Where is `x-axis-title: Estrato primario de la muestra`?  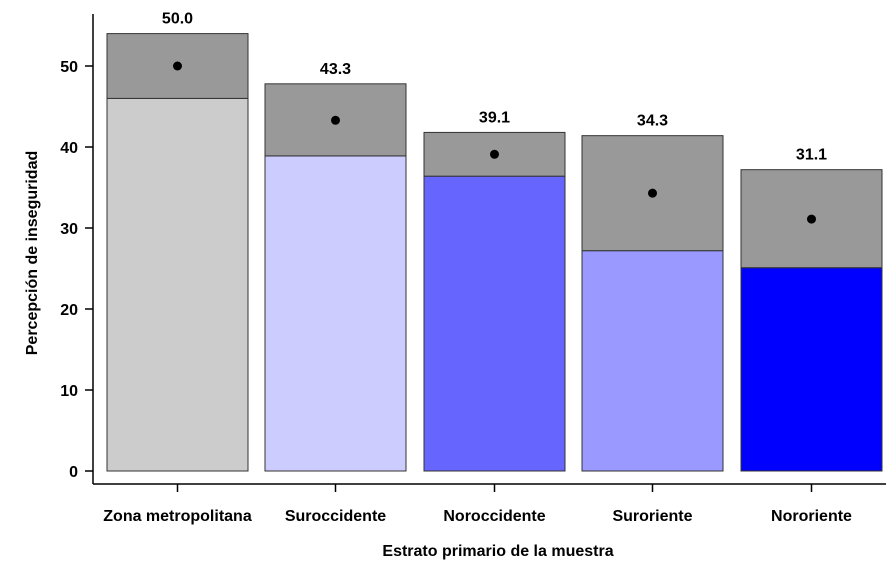
x-axis-title: Estrato primario de la muestra is located at coordinates (497, 551).